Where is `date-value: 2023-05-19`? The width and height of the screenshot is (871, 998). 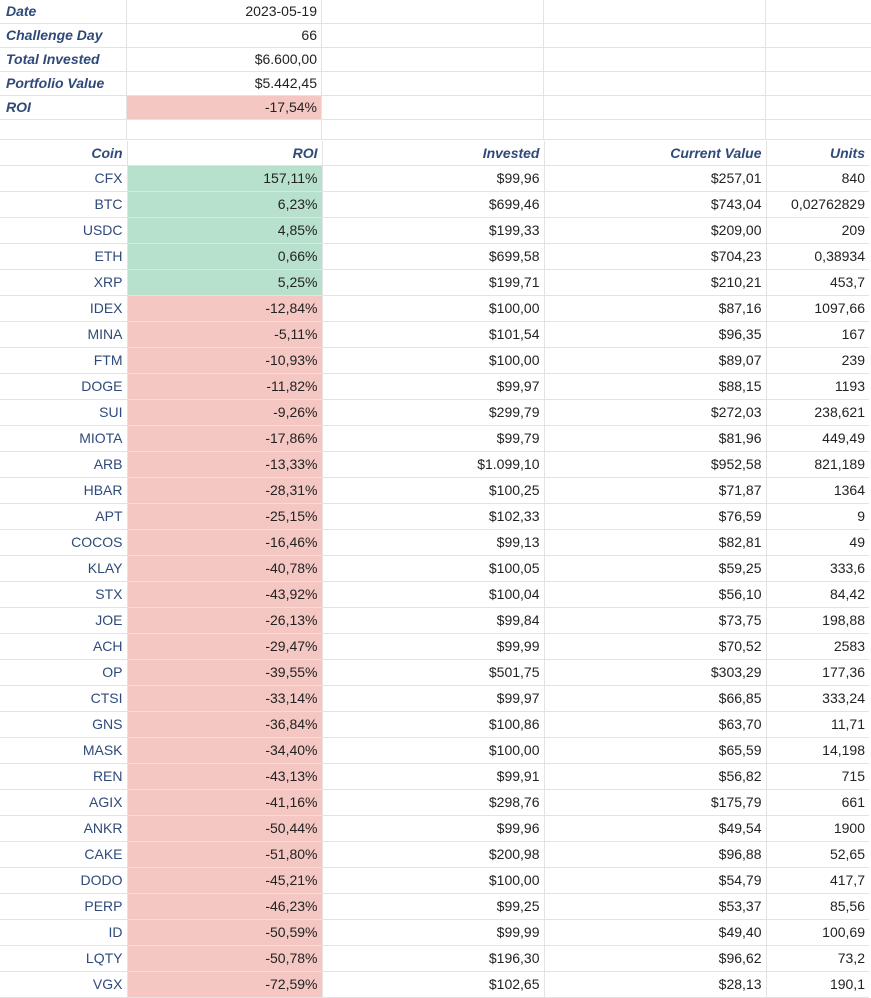 date-value: 2023-05-19 is located at coordinates (224, 11).